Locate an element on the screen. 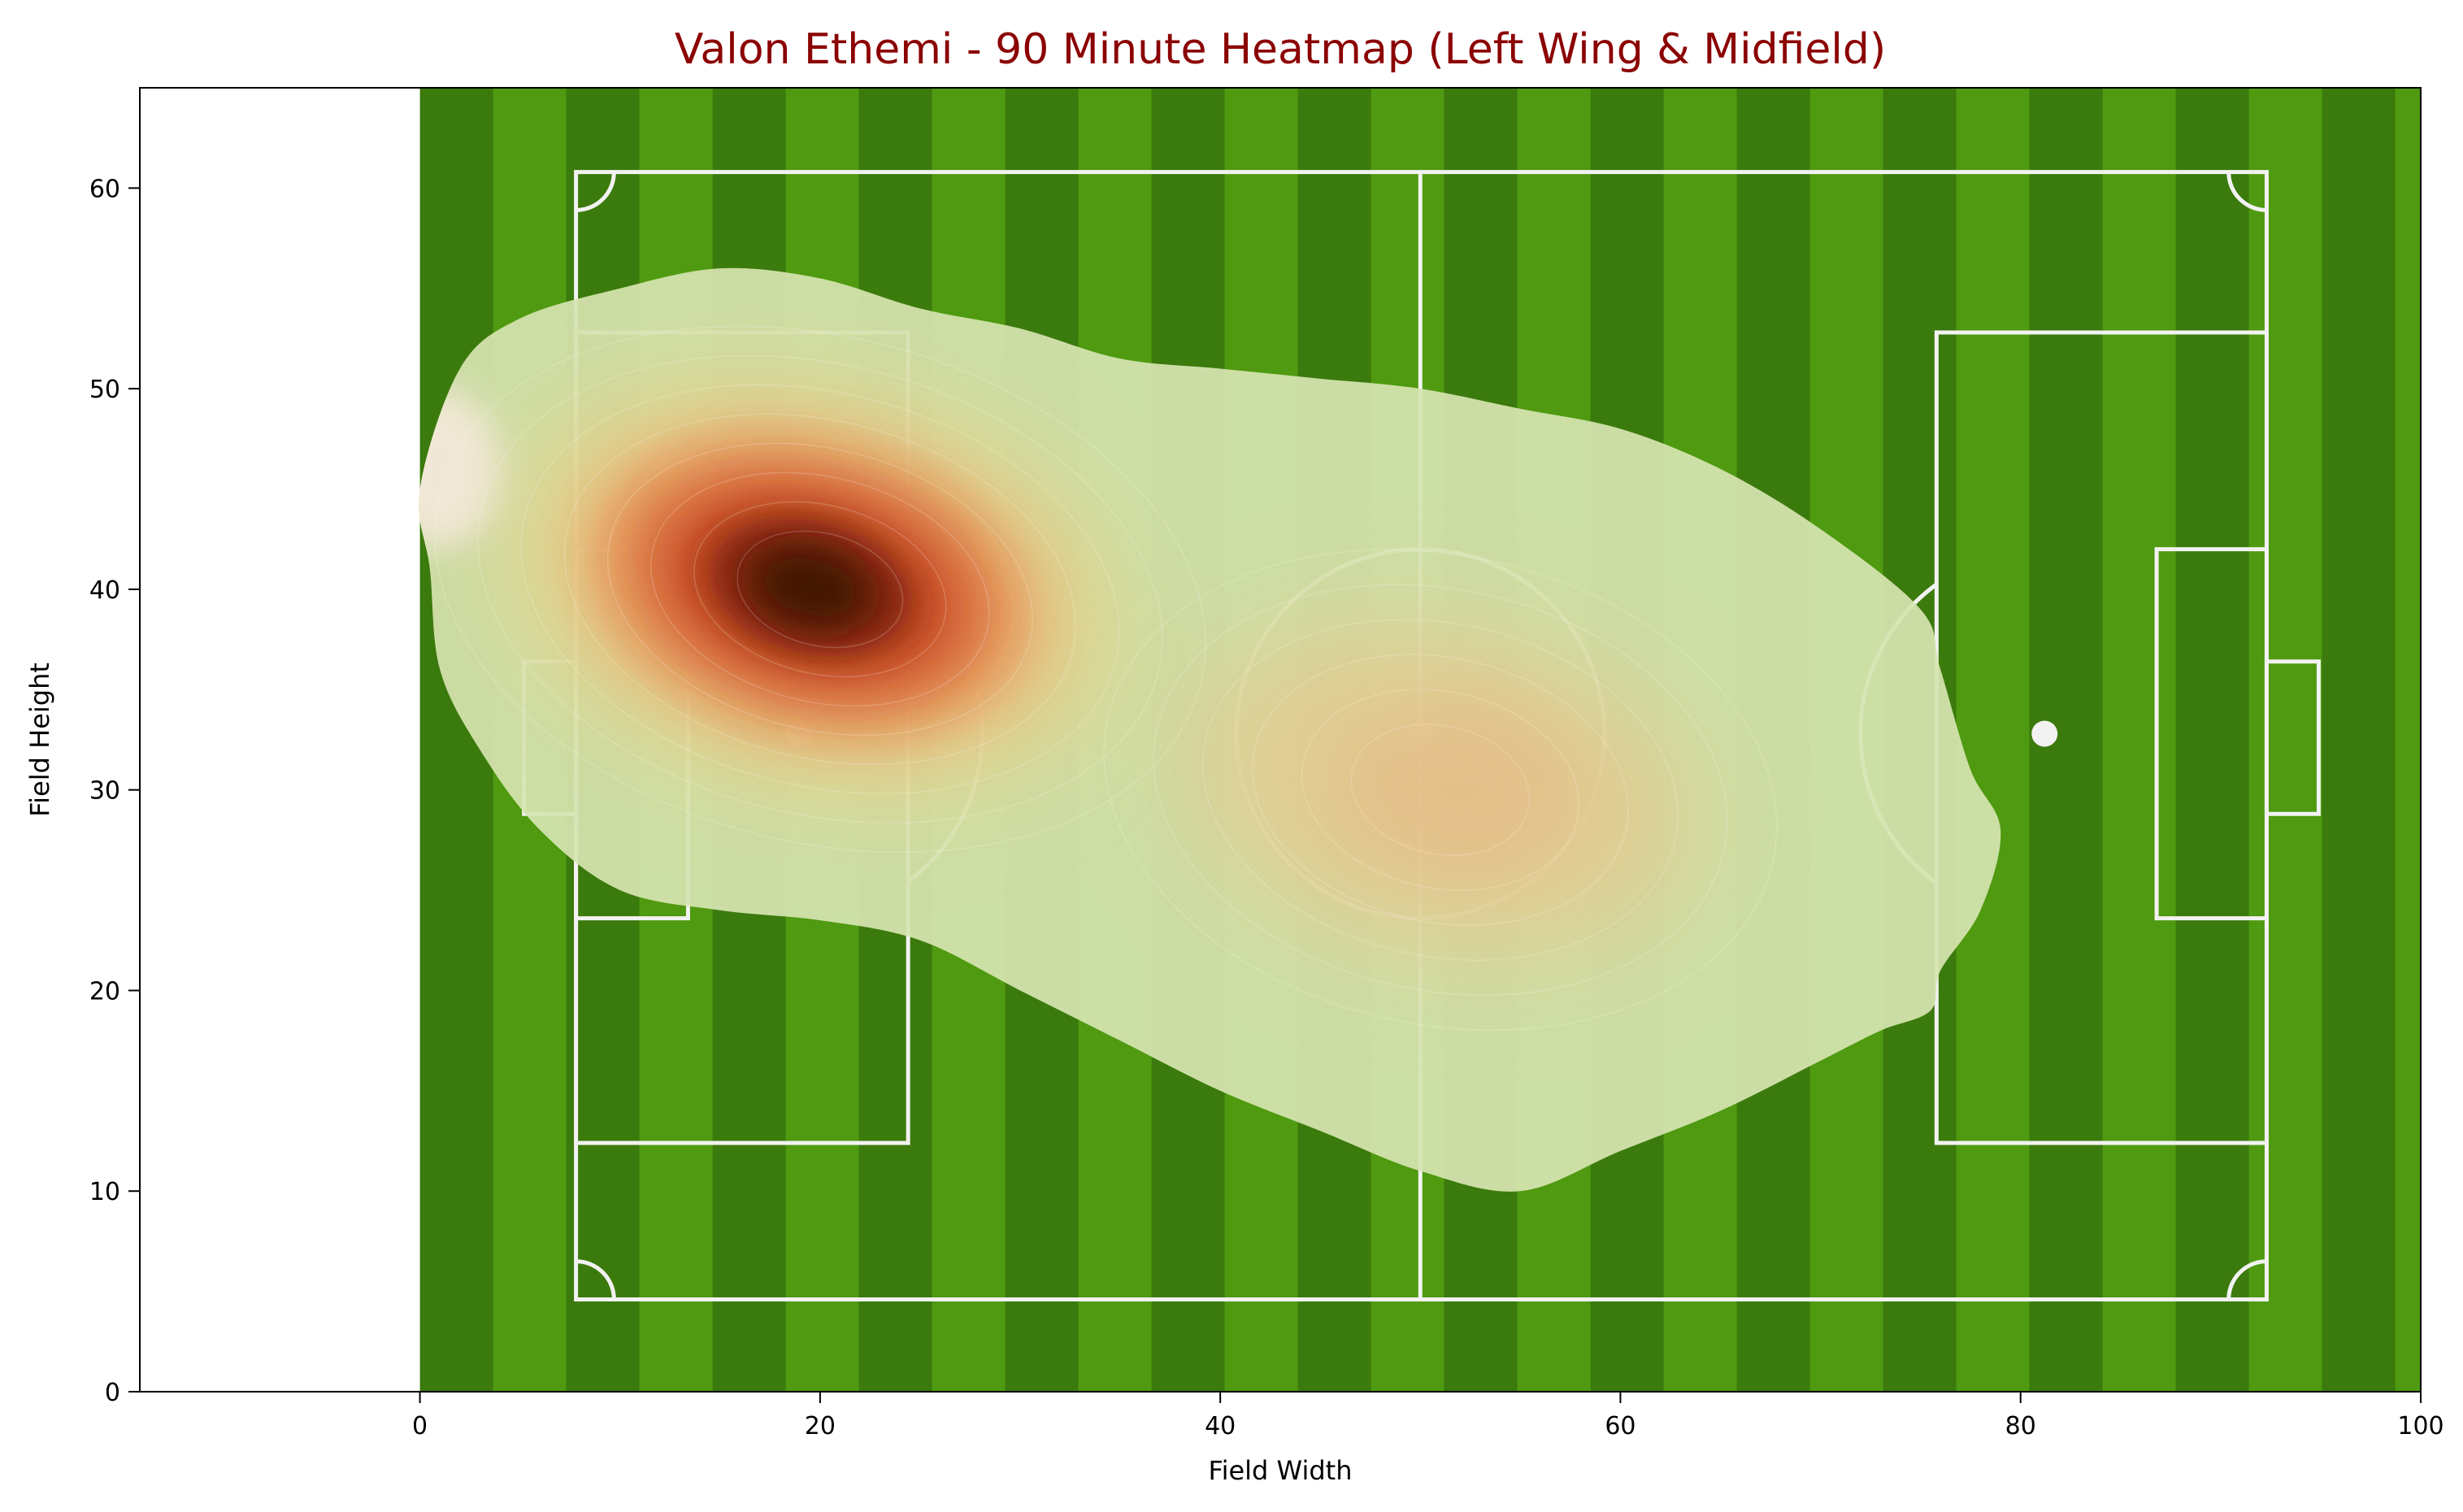  right-goal-area is located at coordinates (2211, 734).